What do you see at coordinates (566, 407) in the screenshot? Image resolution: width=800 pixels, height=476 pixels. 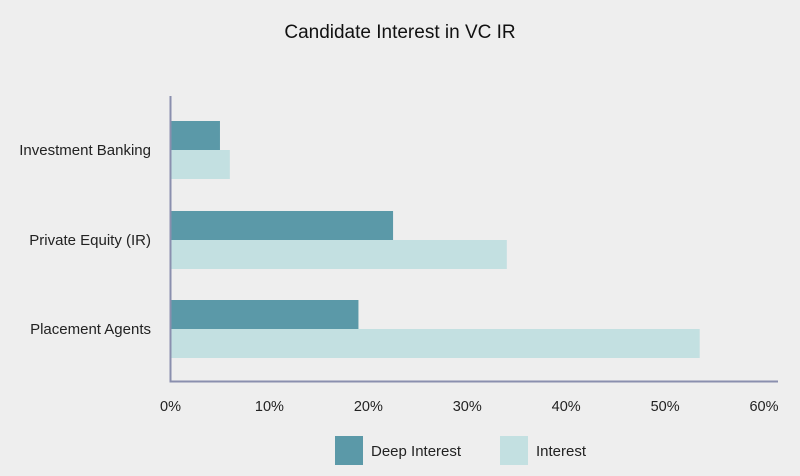 I see `x-tick-label: 40%` at bounding box center [566, 407].